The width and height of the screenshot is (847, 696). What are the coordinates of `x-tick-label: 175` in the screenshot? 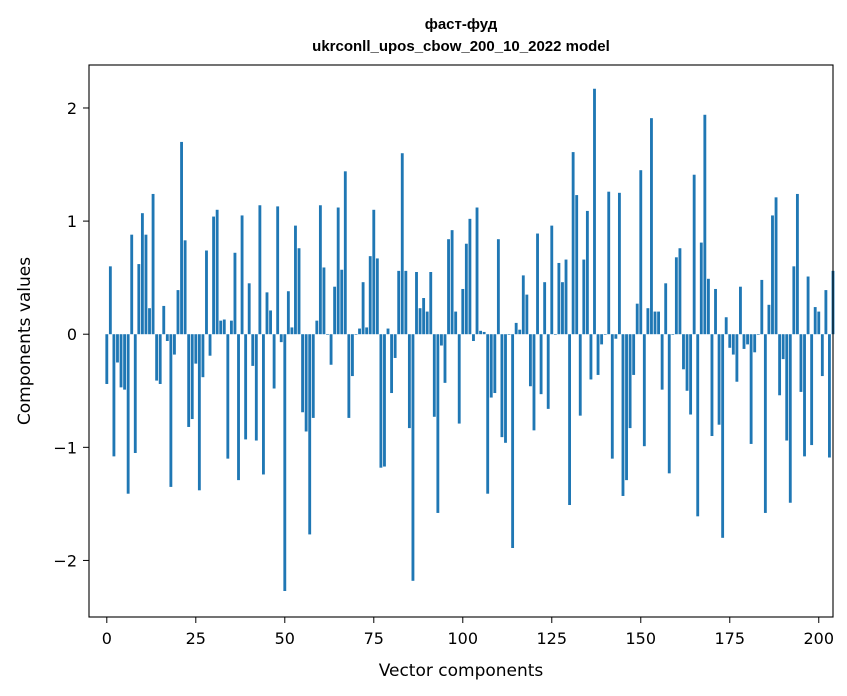 It's located at (729, 638).